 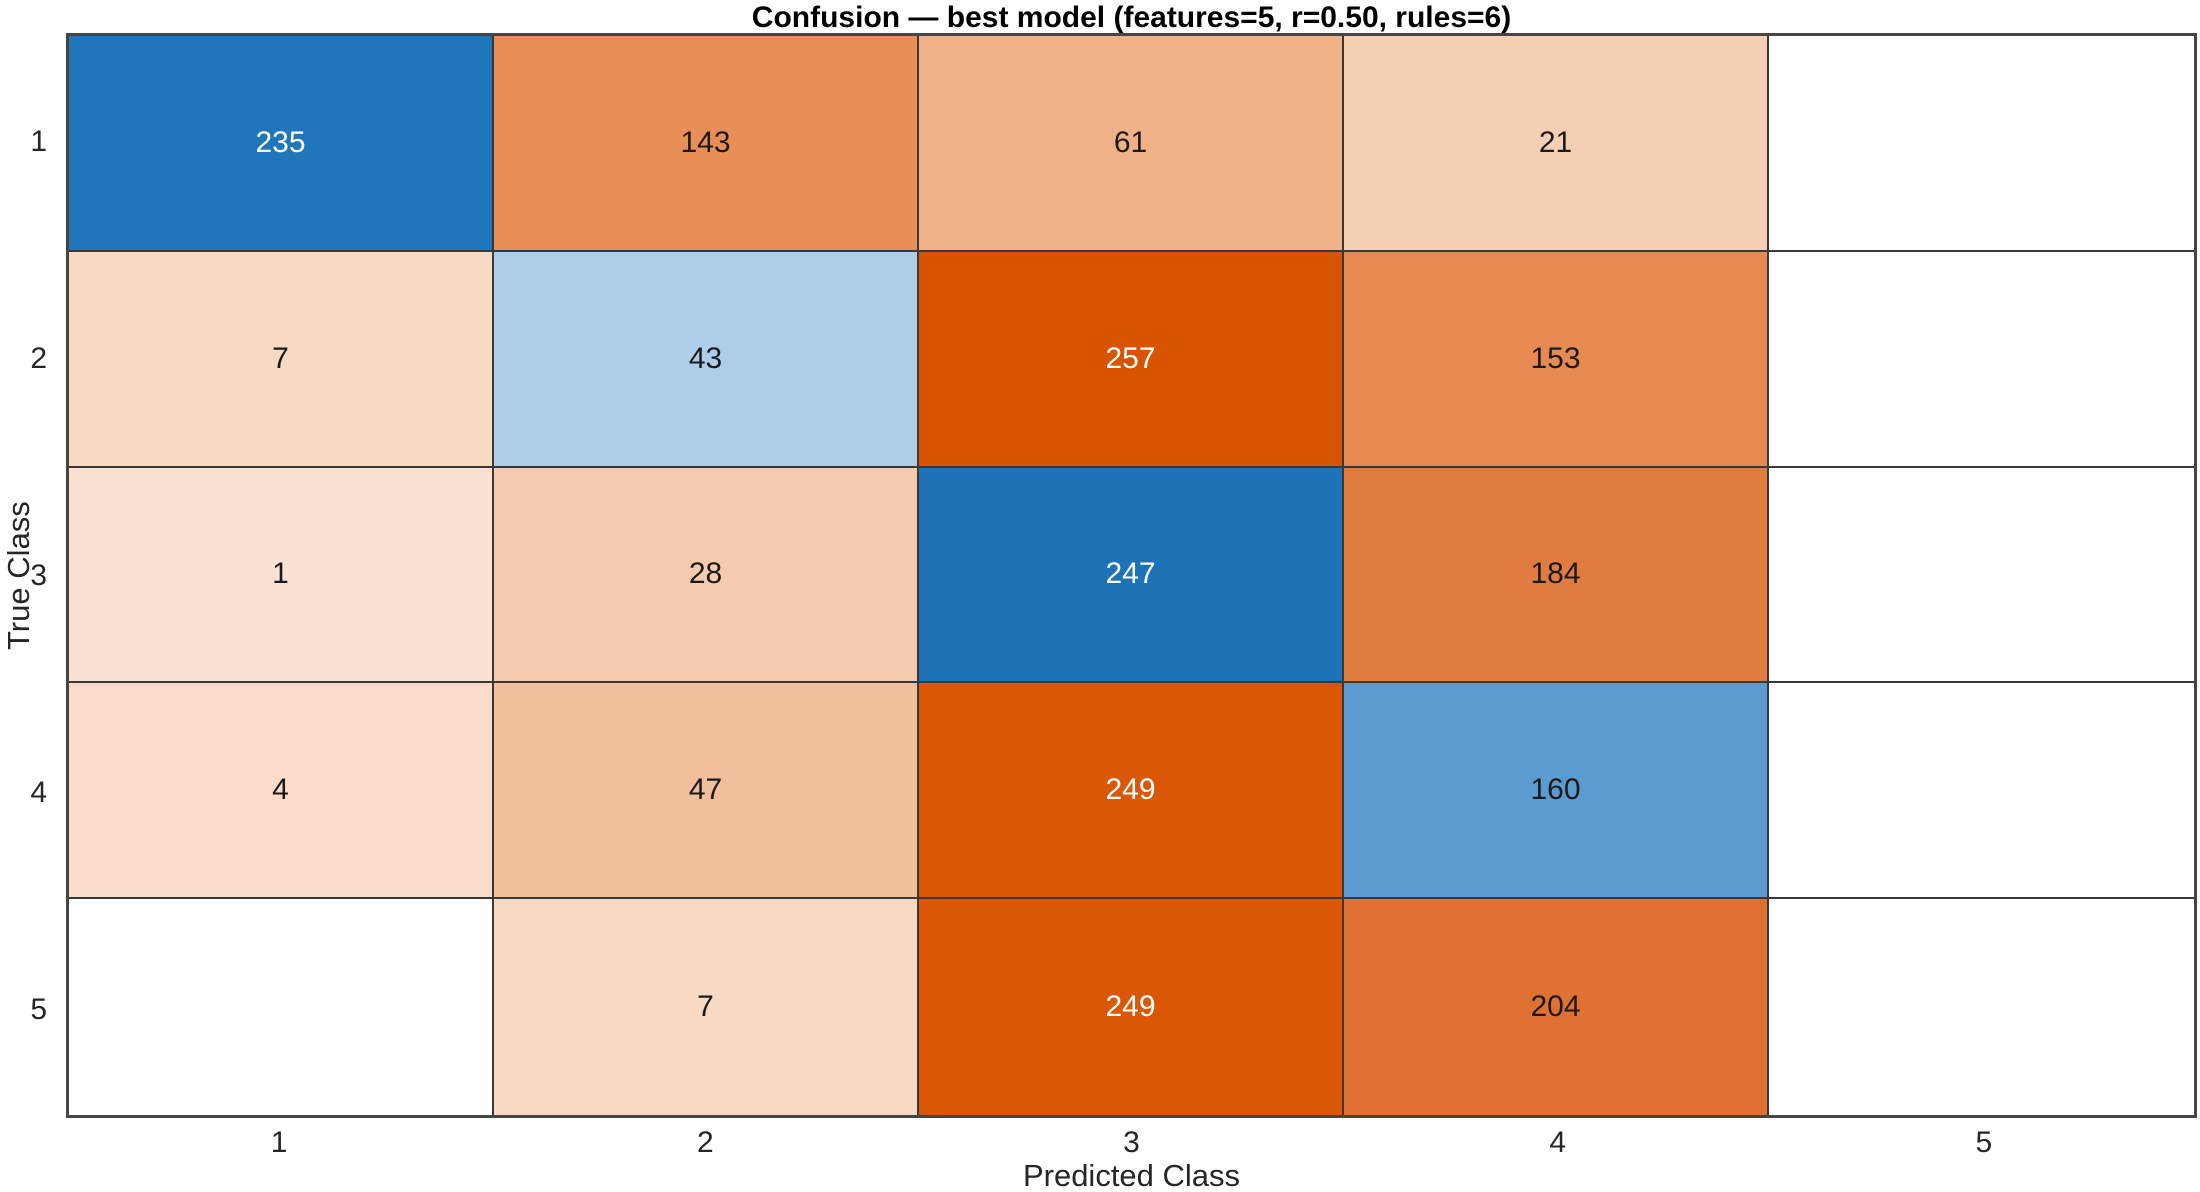 I want to click on x-tick-label-1: 1, so click(x=279, y=1142).